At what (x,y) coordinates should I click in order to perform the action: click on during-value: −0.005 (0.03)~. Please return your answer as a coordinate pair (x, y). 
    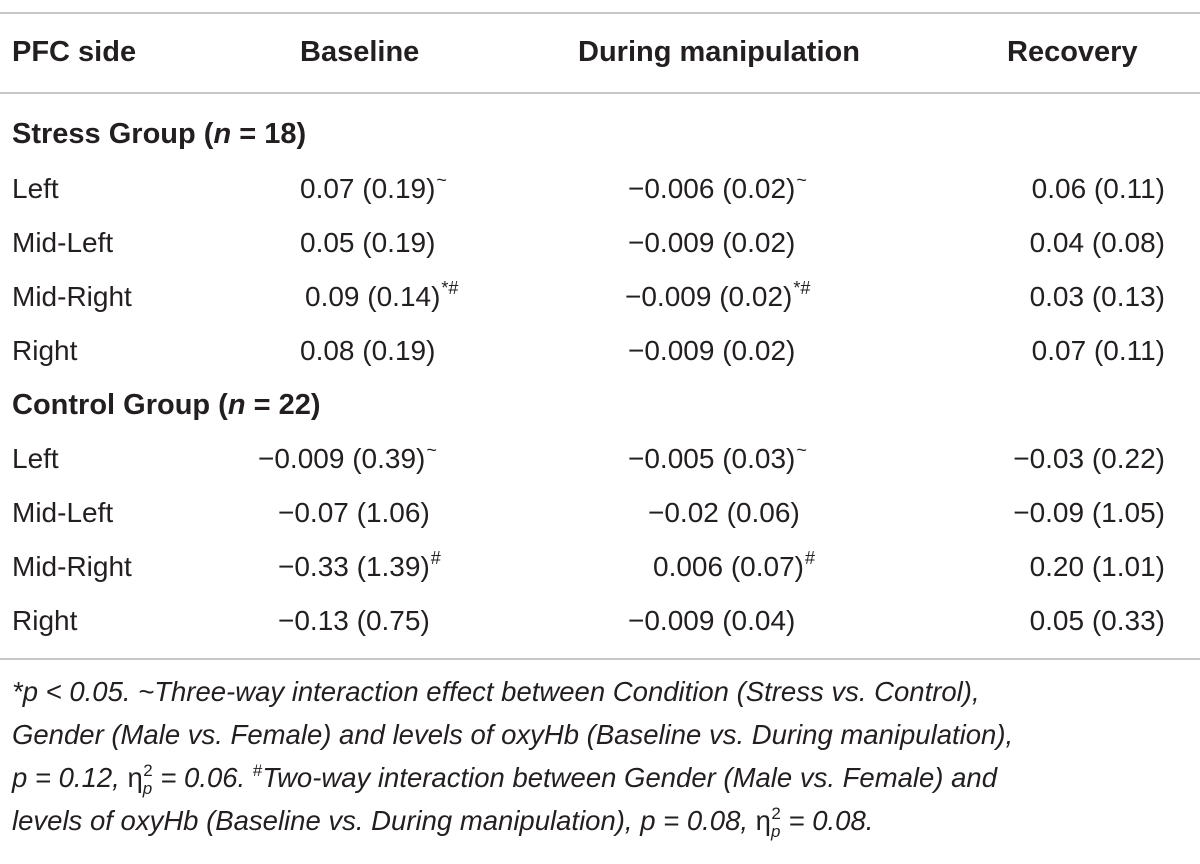
    Looking at the image, I should click on (717, 457).